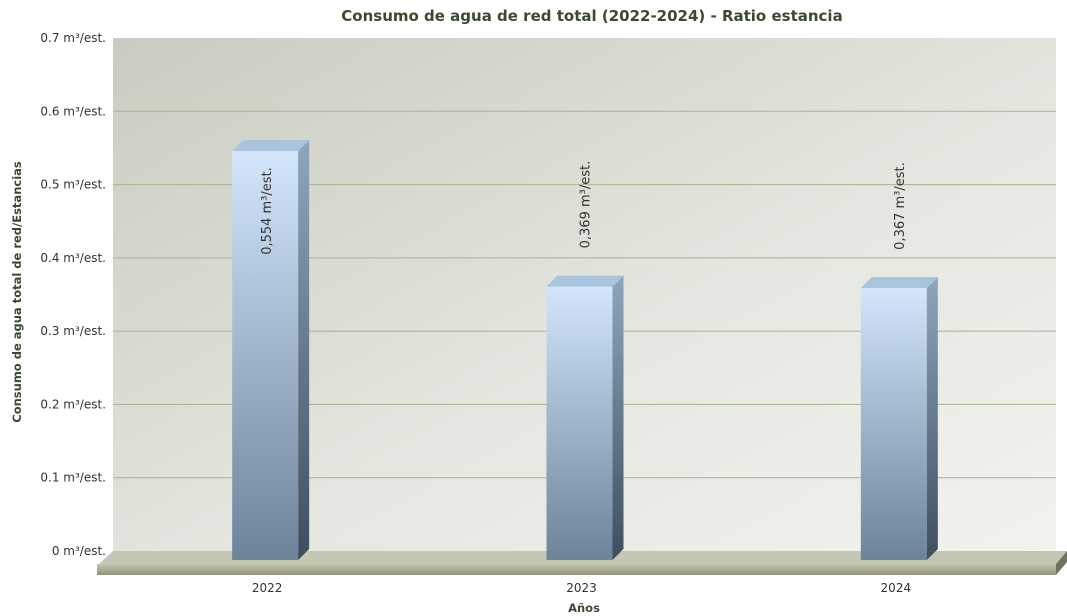 The width and height of the screenshot is (1067, 616). What do you see at coordinates (267, 211) in the screenshot?
I see `data-label-2022: 0,554 m³/est.` at bounding box center [267, 211].